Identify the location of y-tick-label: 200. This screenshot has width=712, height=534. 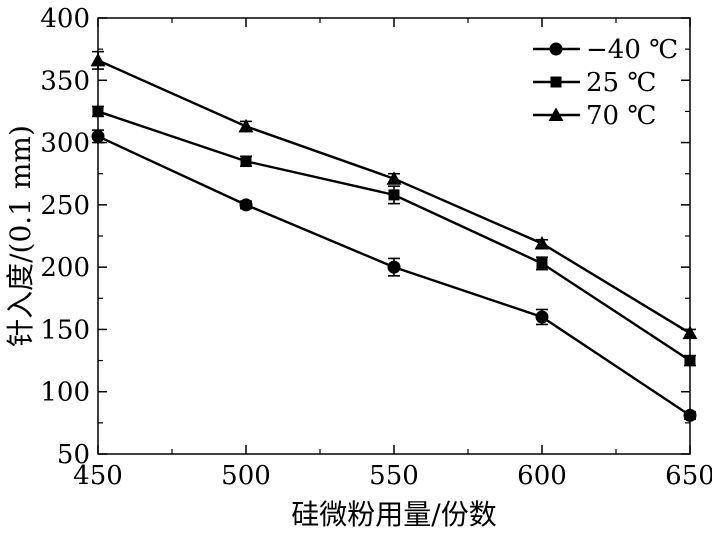
(65, 268).